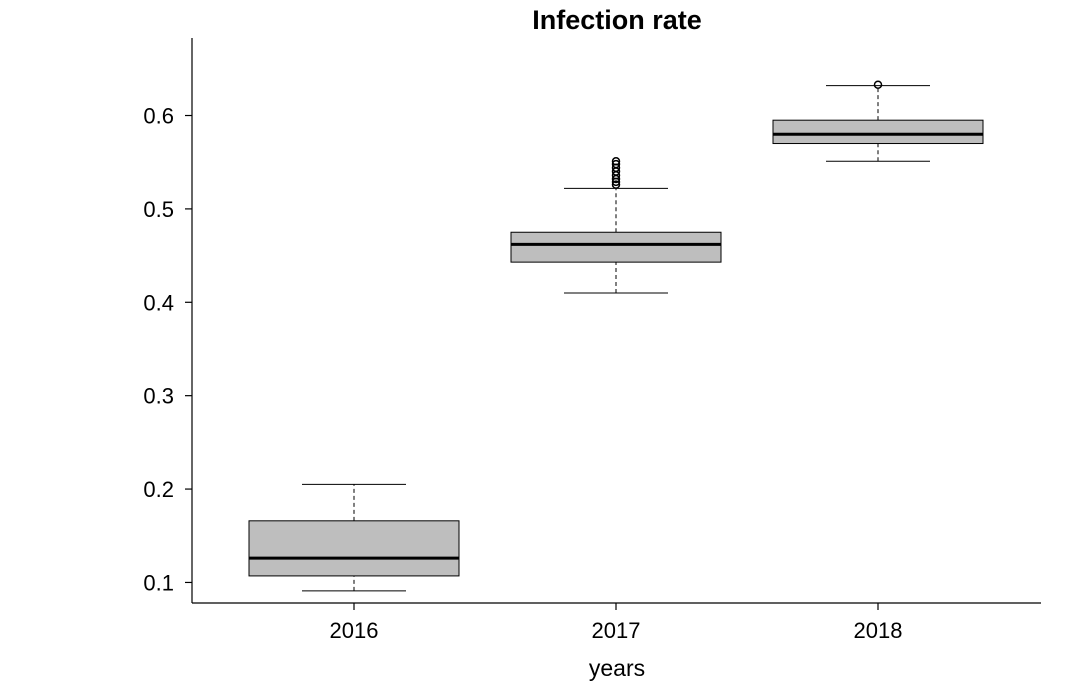 The height and width of the screenshot is (699, 1080). I want to click on y-tick-label: 0.6, so click(158, 116).